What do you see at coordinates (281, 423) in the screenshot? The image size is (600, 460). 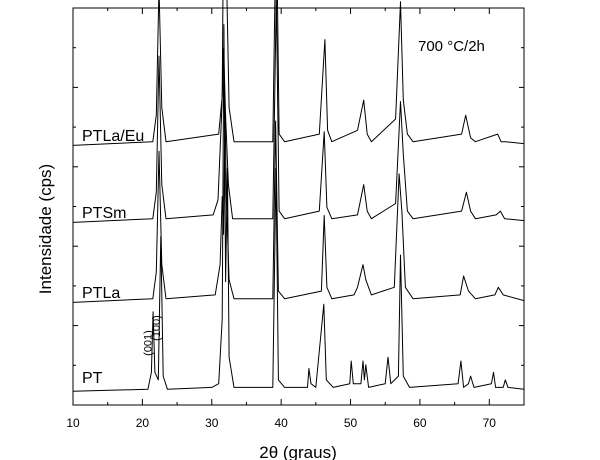 I see `x-tick-label: 40` at bounding box center [281, 423].